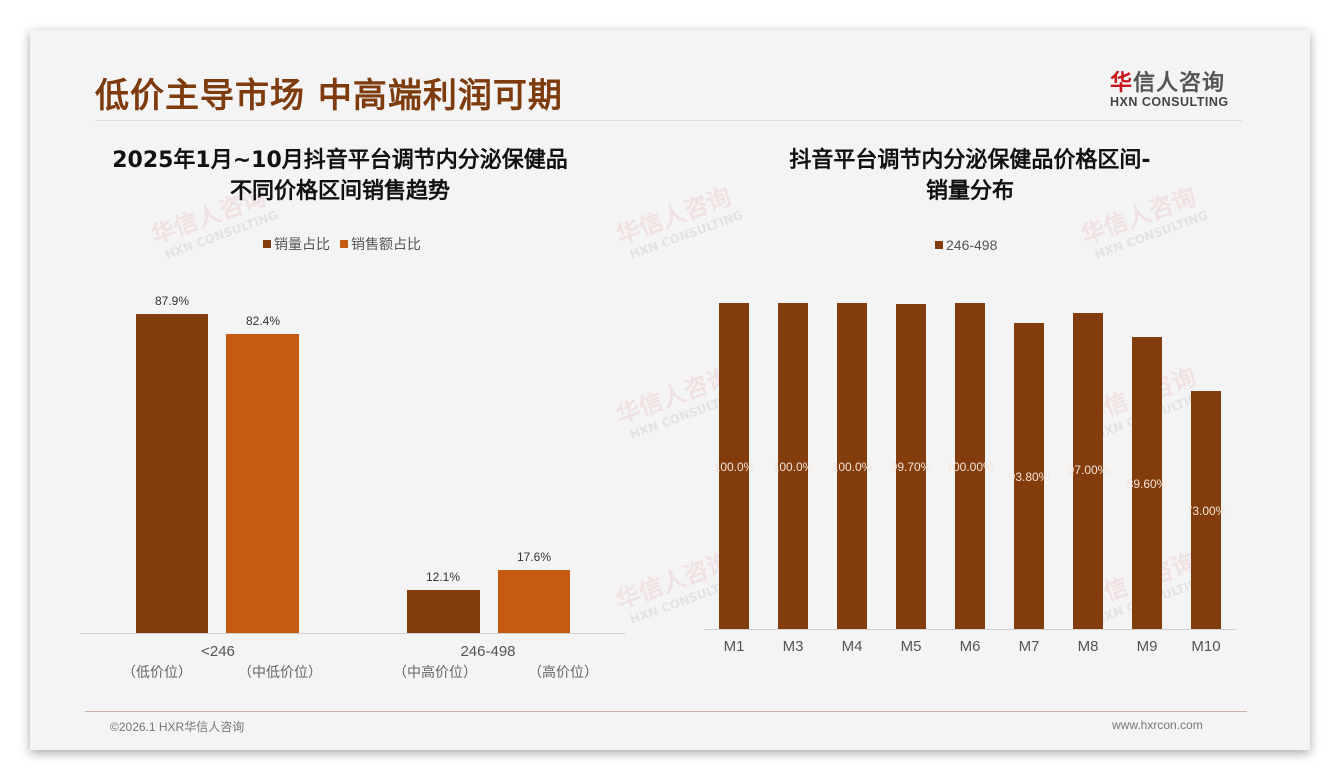  I want to click on bar-m9, so click(1147, 483).